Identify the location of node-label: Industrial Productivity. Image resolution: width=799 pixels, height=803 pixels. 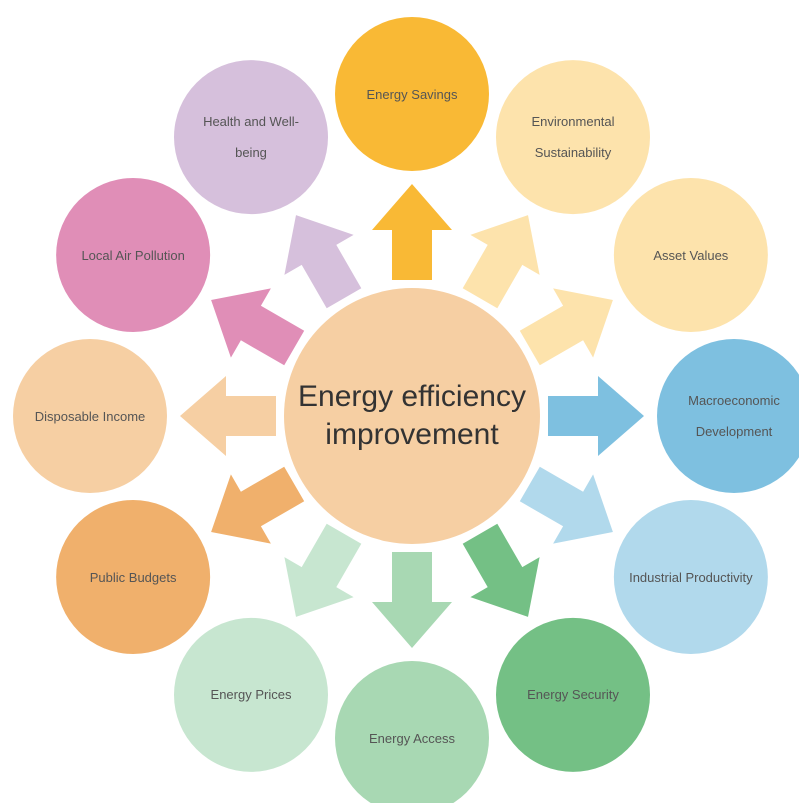
(691, 577).